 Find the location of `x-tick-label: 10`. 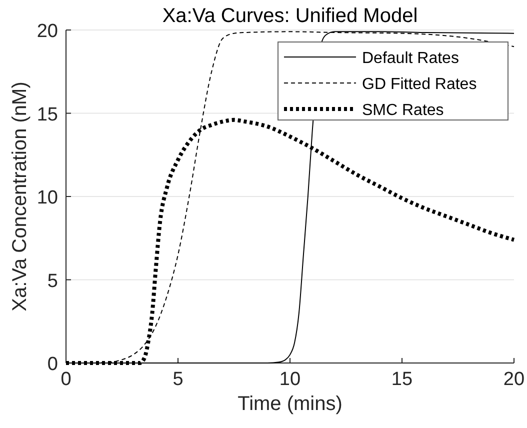

x-tick-label: 10 is located at coordinates (290, 379).